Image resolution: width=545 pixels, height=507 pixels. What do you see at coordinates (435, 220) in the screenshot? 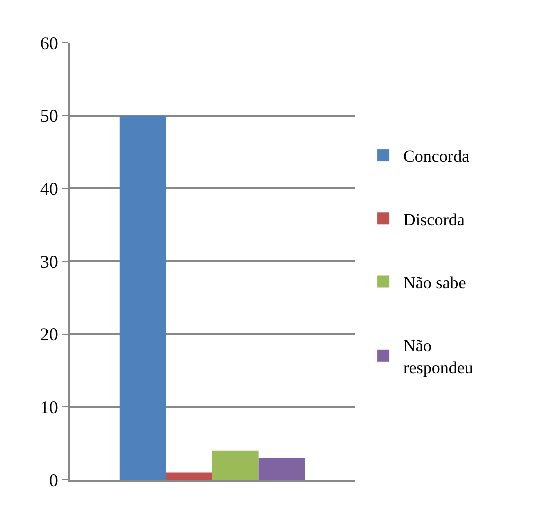
I see `legend-label: Discorda` at bounding box center [435, 220].